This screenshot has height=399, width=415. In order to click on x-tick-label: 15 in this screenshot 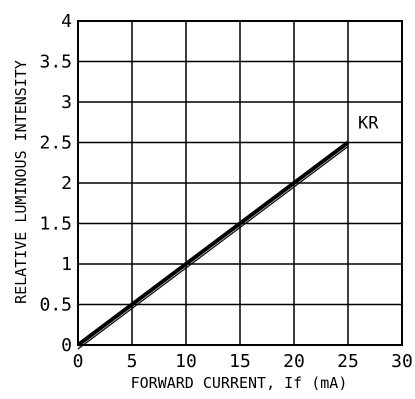, I will do `click(240, 361)`.